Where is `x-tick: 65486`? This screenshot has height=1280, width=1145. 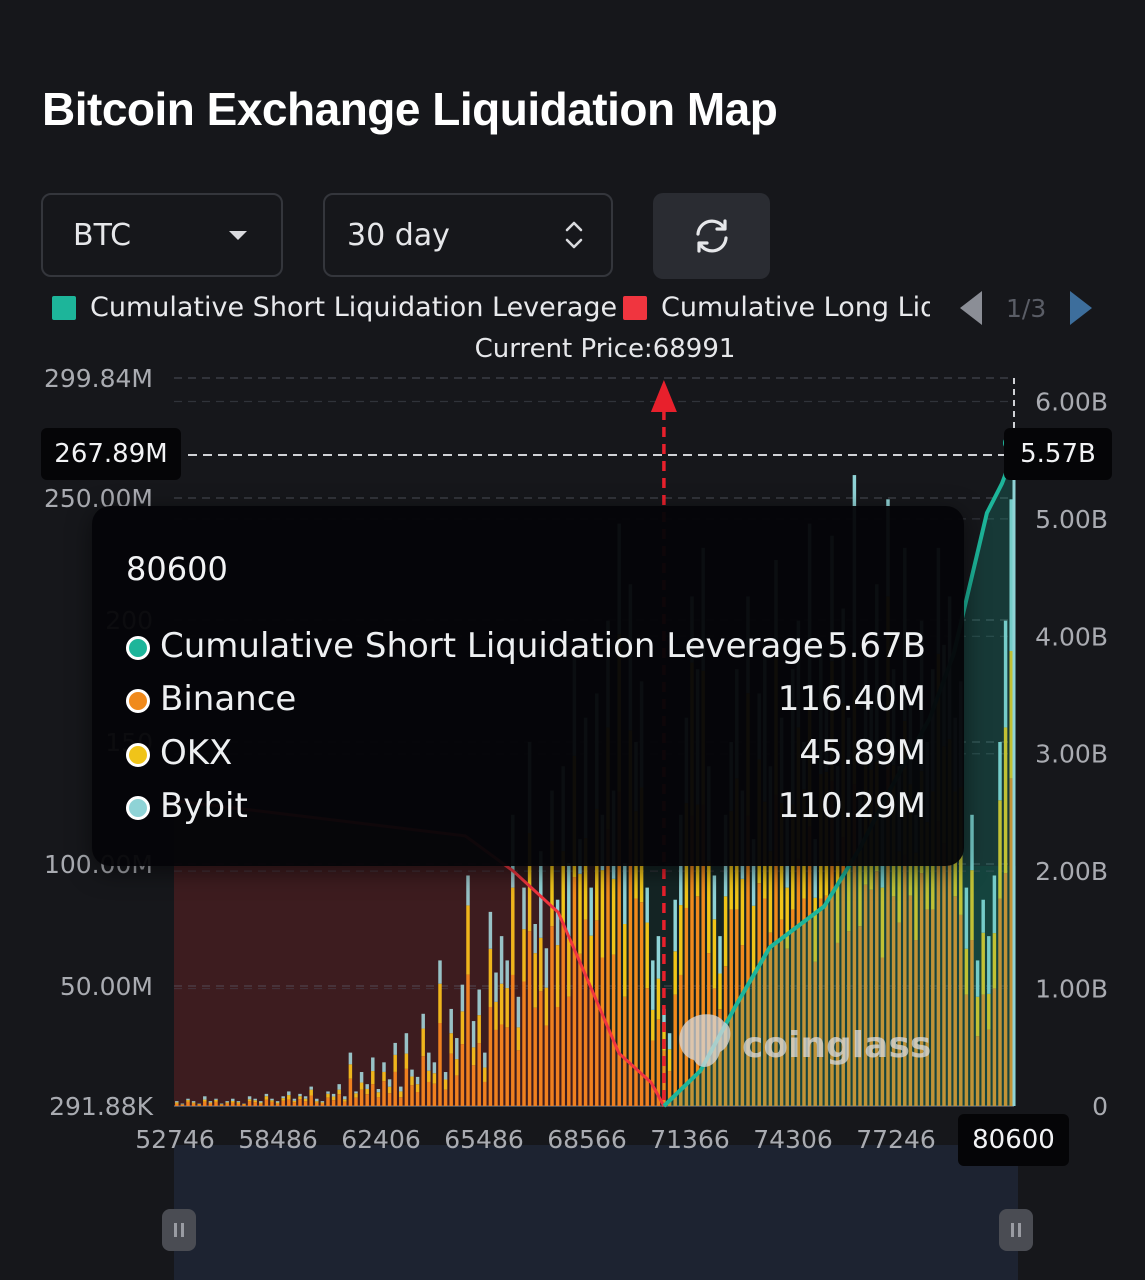 x-tick: 65486 is located at coordinates (484, 1139).